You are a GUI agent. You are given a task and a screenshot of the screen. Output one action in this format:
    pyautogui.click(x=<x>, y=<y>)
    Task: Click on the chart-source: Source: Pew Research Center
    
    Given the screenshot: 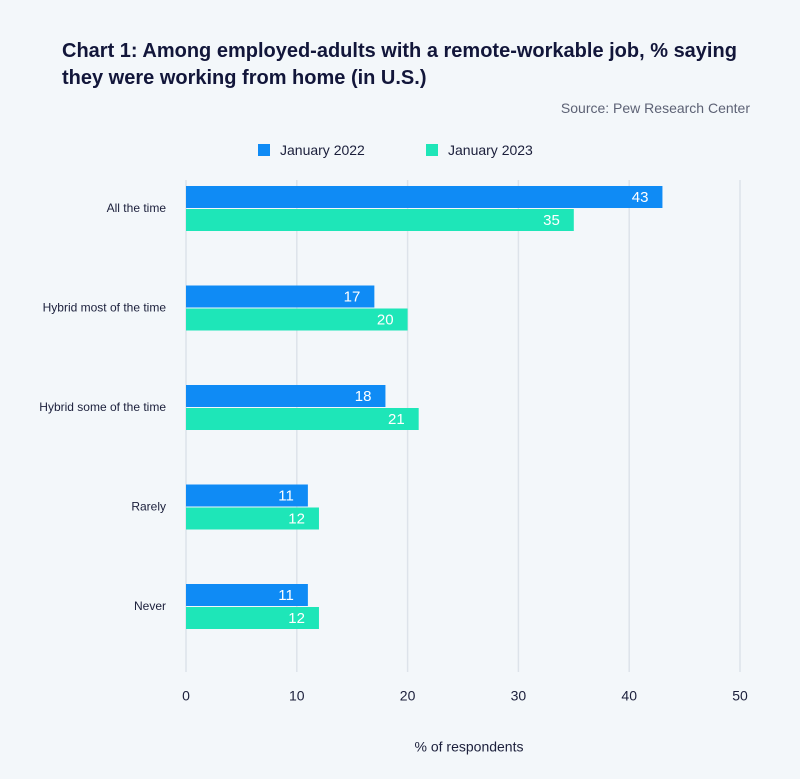 What is the action you would take?
    pyautogui.click(x=655, y=108)
    